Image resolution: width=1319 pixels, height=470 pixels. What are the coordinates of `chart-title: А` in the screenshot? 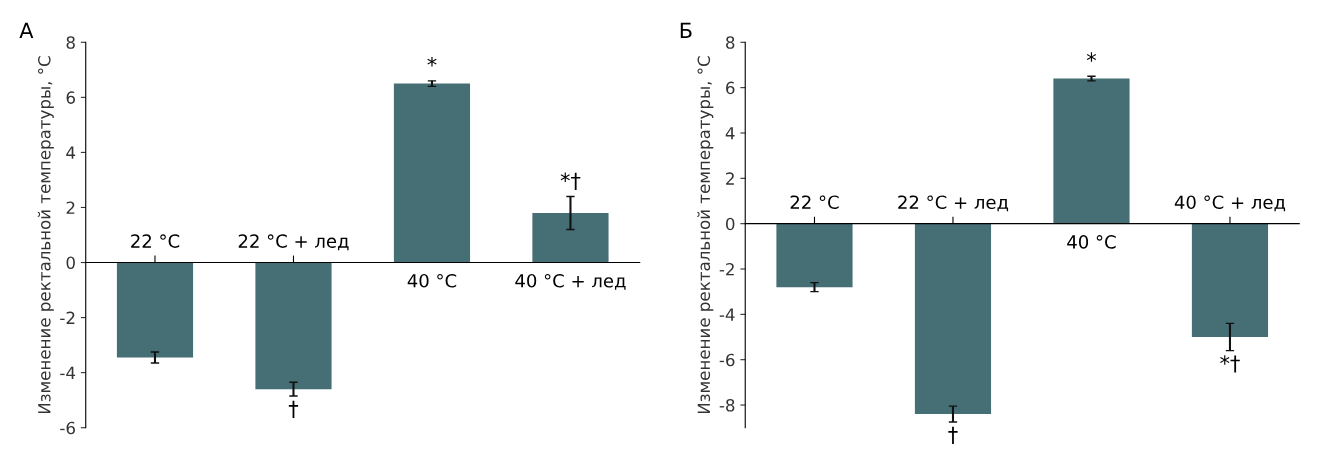 It's located at (26, 30).